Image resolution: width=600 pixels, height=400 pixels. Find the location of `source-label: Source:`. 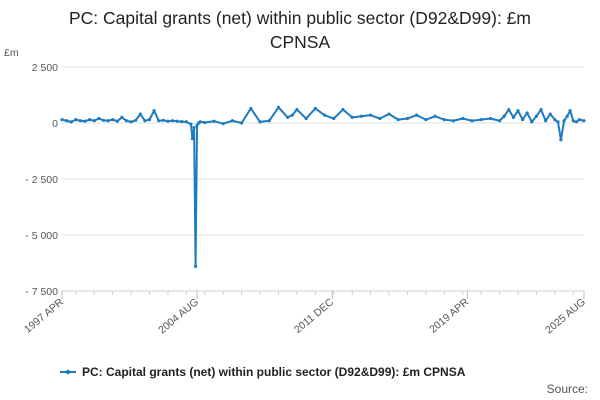

source-label: Source: is located at coordinates (567, 389).